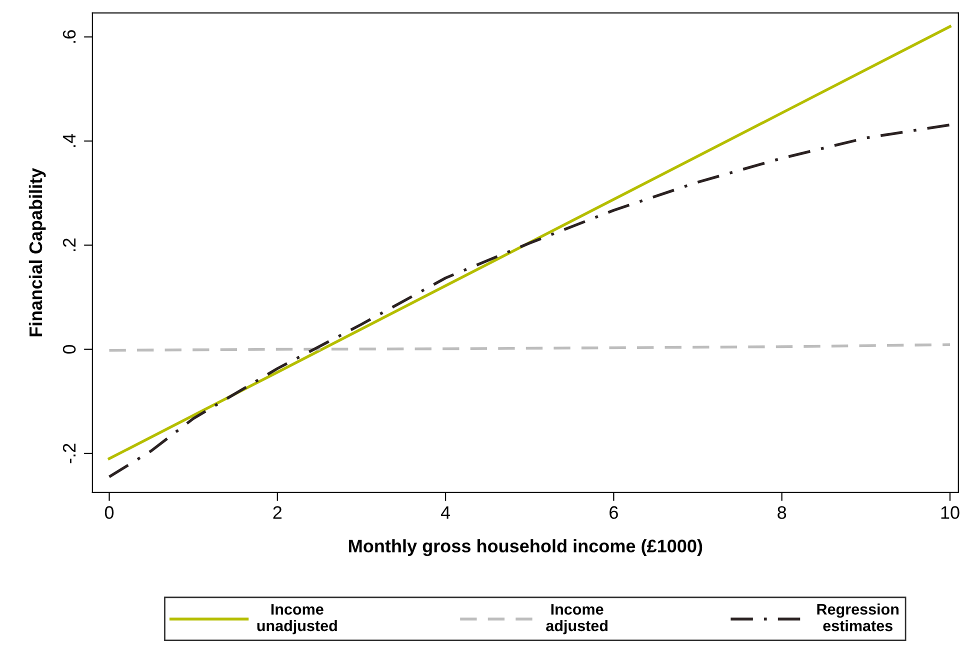 The image size is (973, 648). I want to click on x-tick-label: 8, so click(782, 512).